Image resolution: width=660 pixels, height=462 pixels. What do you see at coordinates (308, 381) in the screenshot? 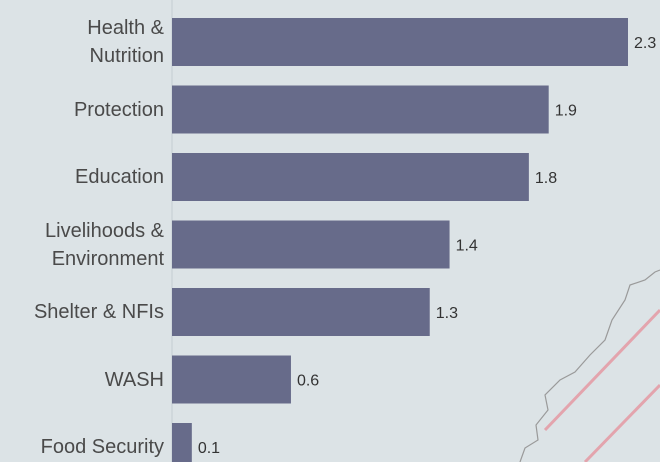
I see `value-label: 0.6` at bounding box center [308, 381].